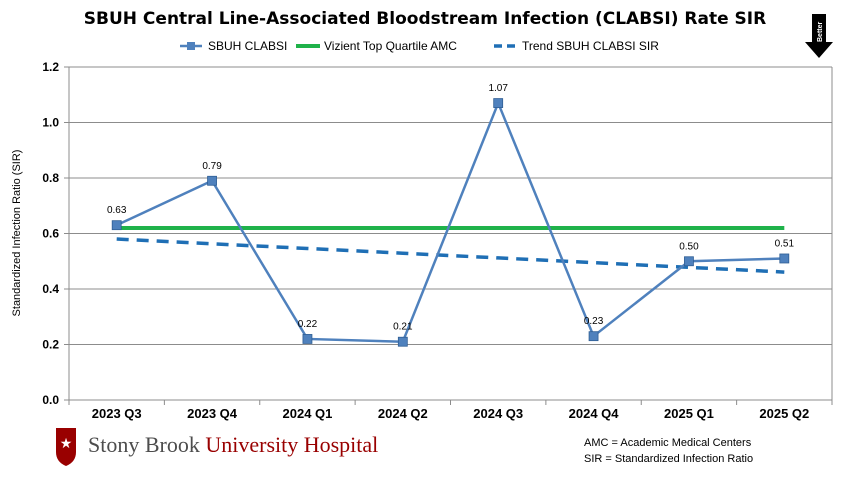 The height and width of the screenshot is (478, 850). I want to click on legend-item: SBUH CLABSI, so click(233, 46).